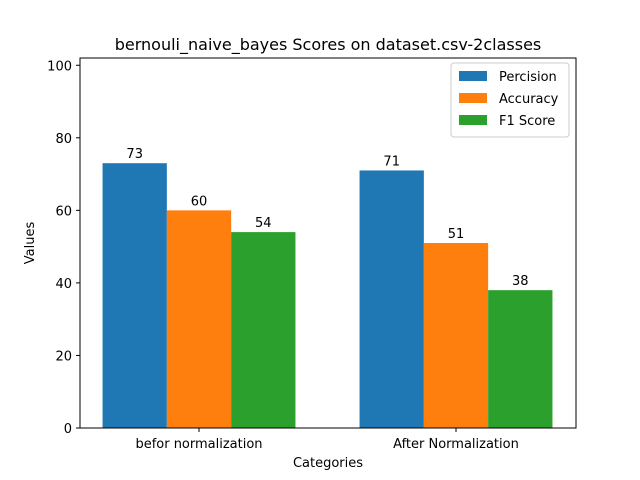 The image size is (640, 480). I want to click on bar-value-label: 38, so click(520, 281).